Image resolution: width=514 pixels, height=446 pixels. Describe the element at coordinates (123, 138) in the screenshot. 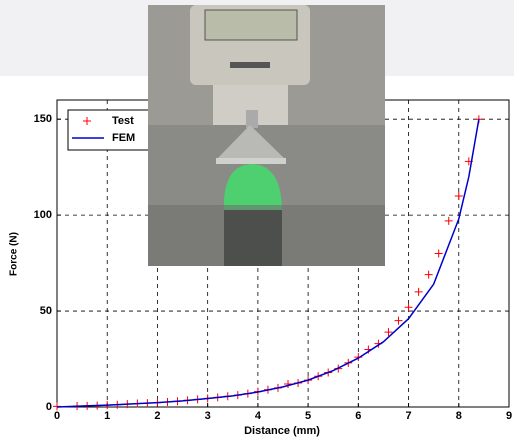

I see `legend-label: FEM` at that location.